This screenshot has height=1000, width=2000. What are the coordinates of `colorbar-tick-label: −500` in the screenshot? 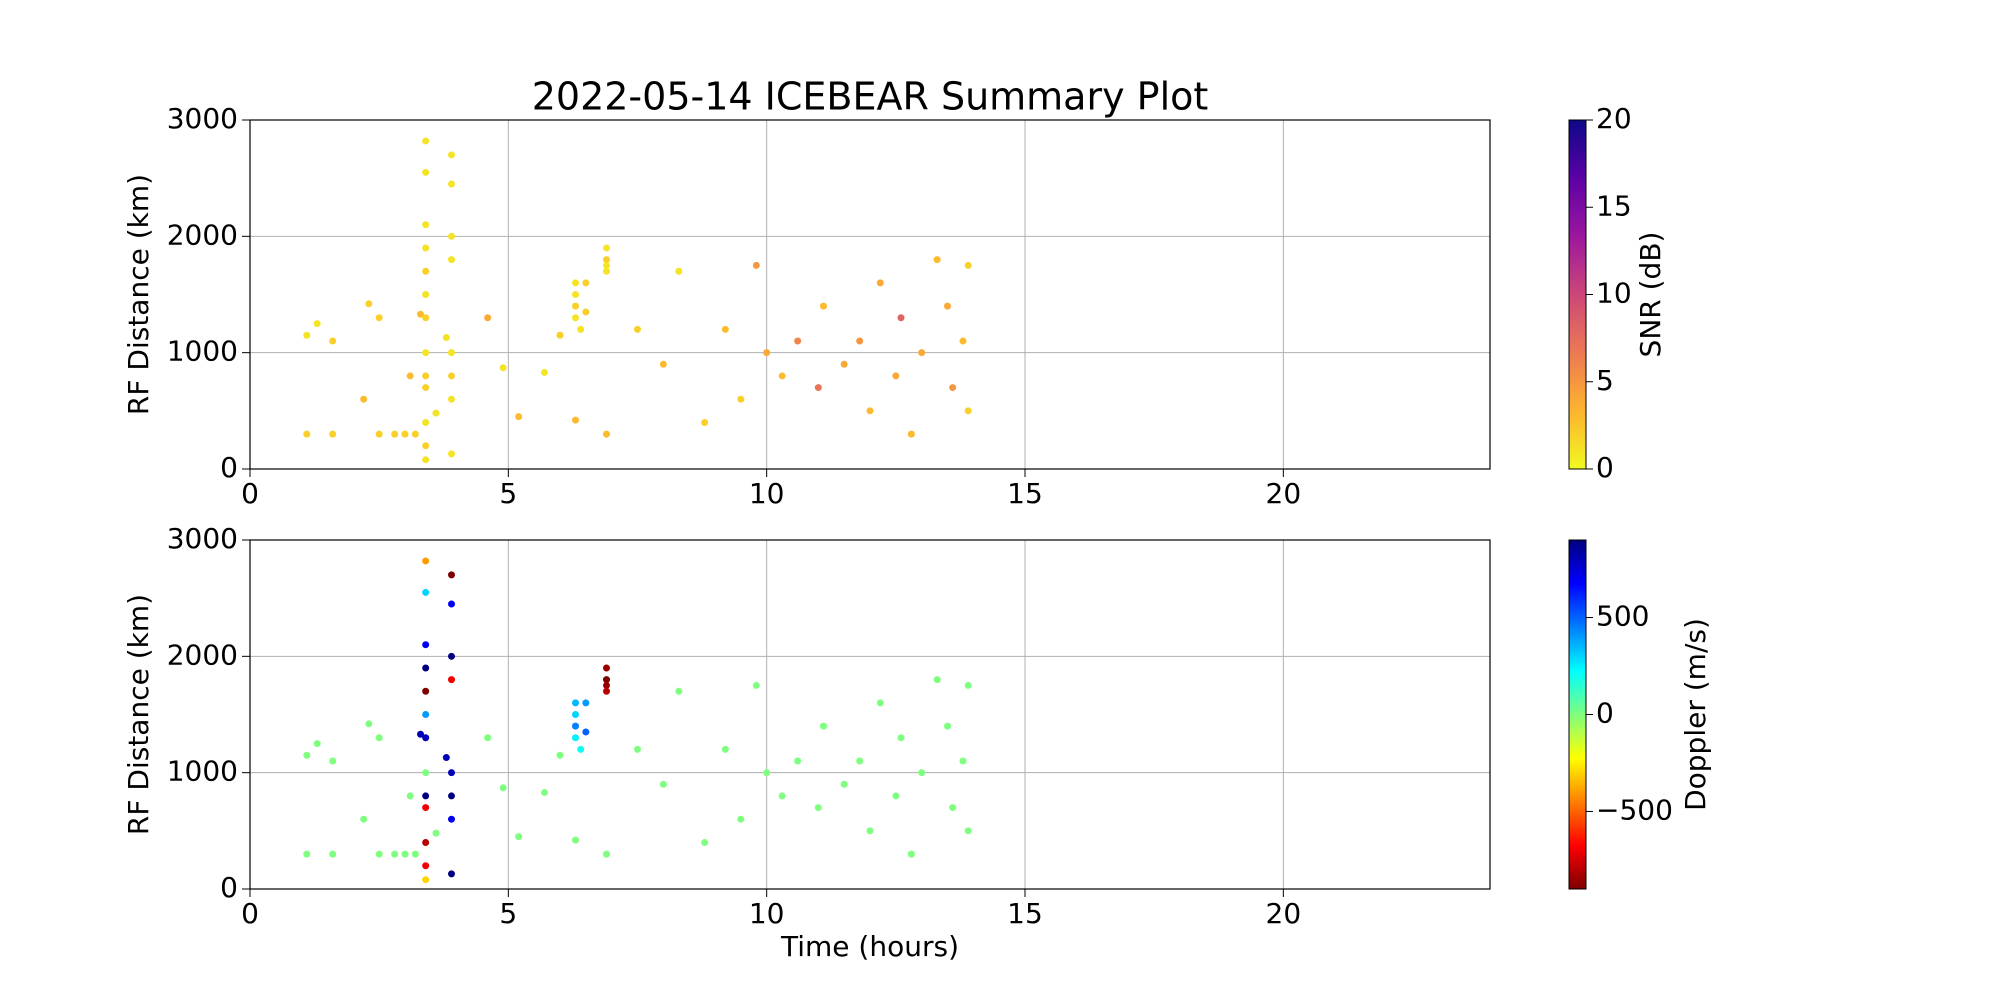 It's located at (1634, 809).